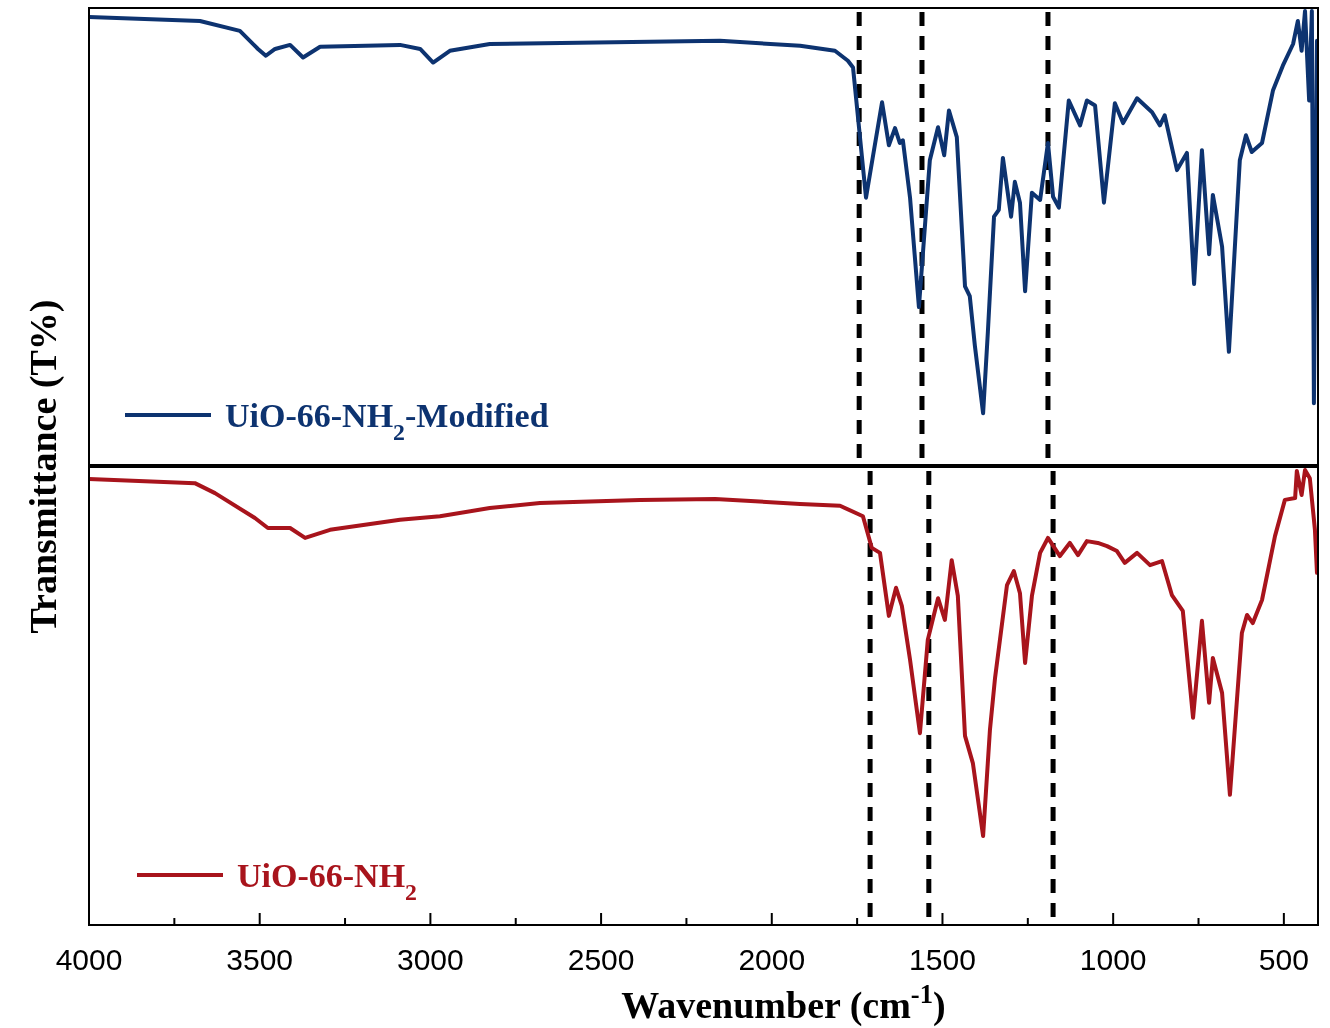  Describe the element at coordinates (387, 421) in the screenshot. I see `legend-label: UiO-66-NH$_{2}$-Modified` at that location.